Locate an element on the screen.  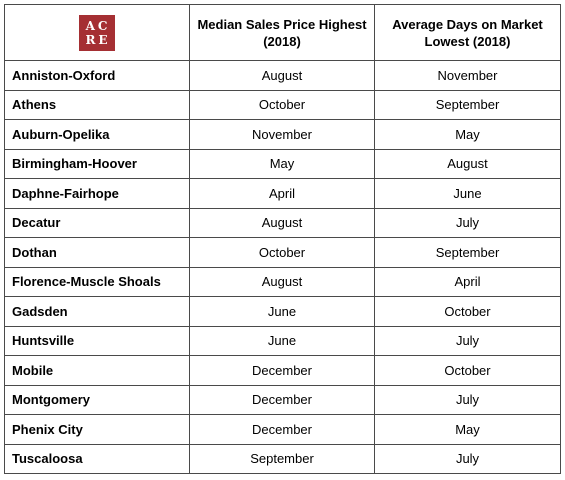
logo-cell: AC RE is located at coordinates (97, 32).